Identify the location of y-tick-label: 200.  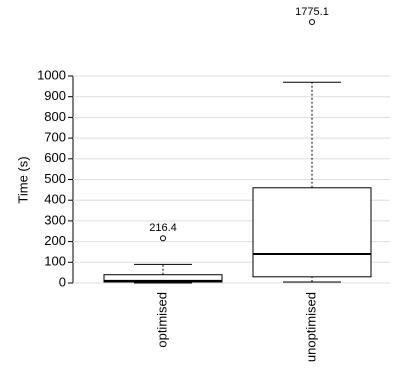
(55, 240).